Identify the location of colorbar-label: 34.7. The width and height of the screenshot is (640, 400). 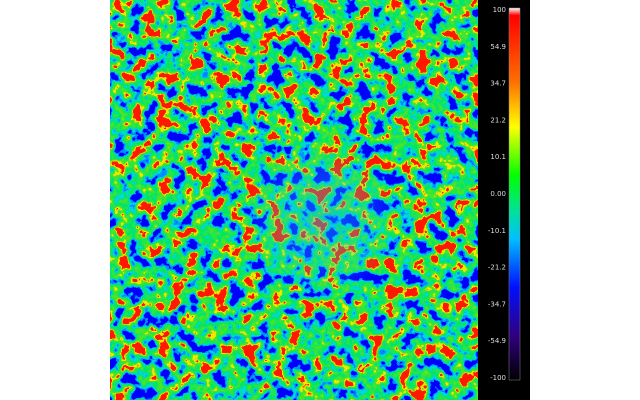
(498, 84).